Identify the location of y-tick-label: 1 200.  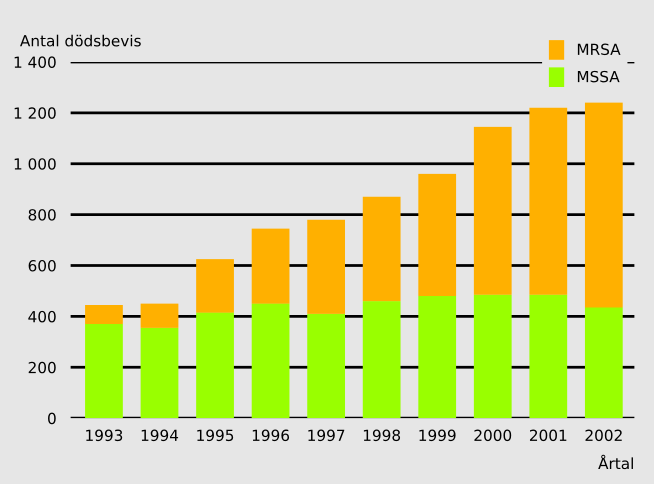
(35, 113).